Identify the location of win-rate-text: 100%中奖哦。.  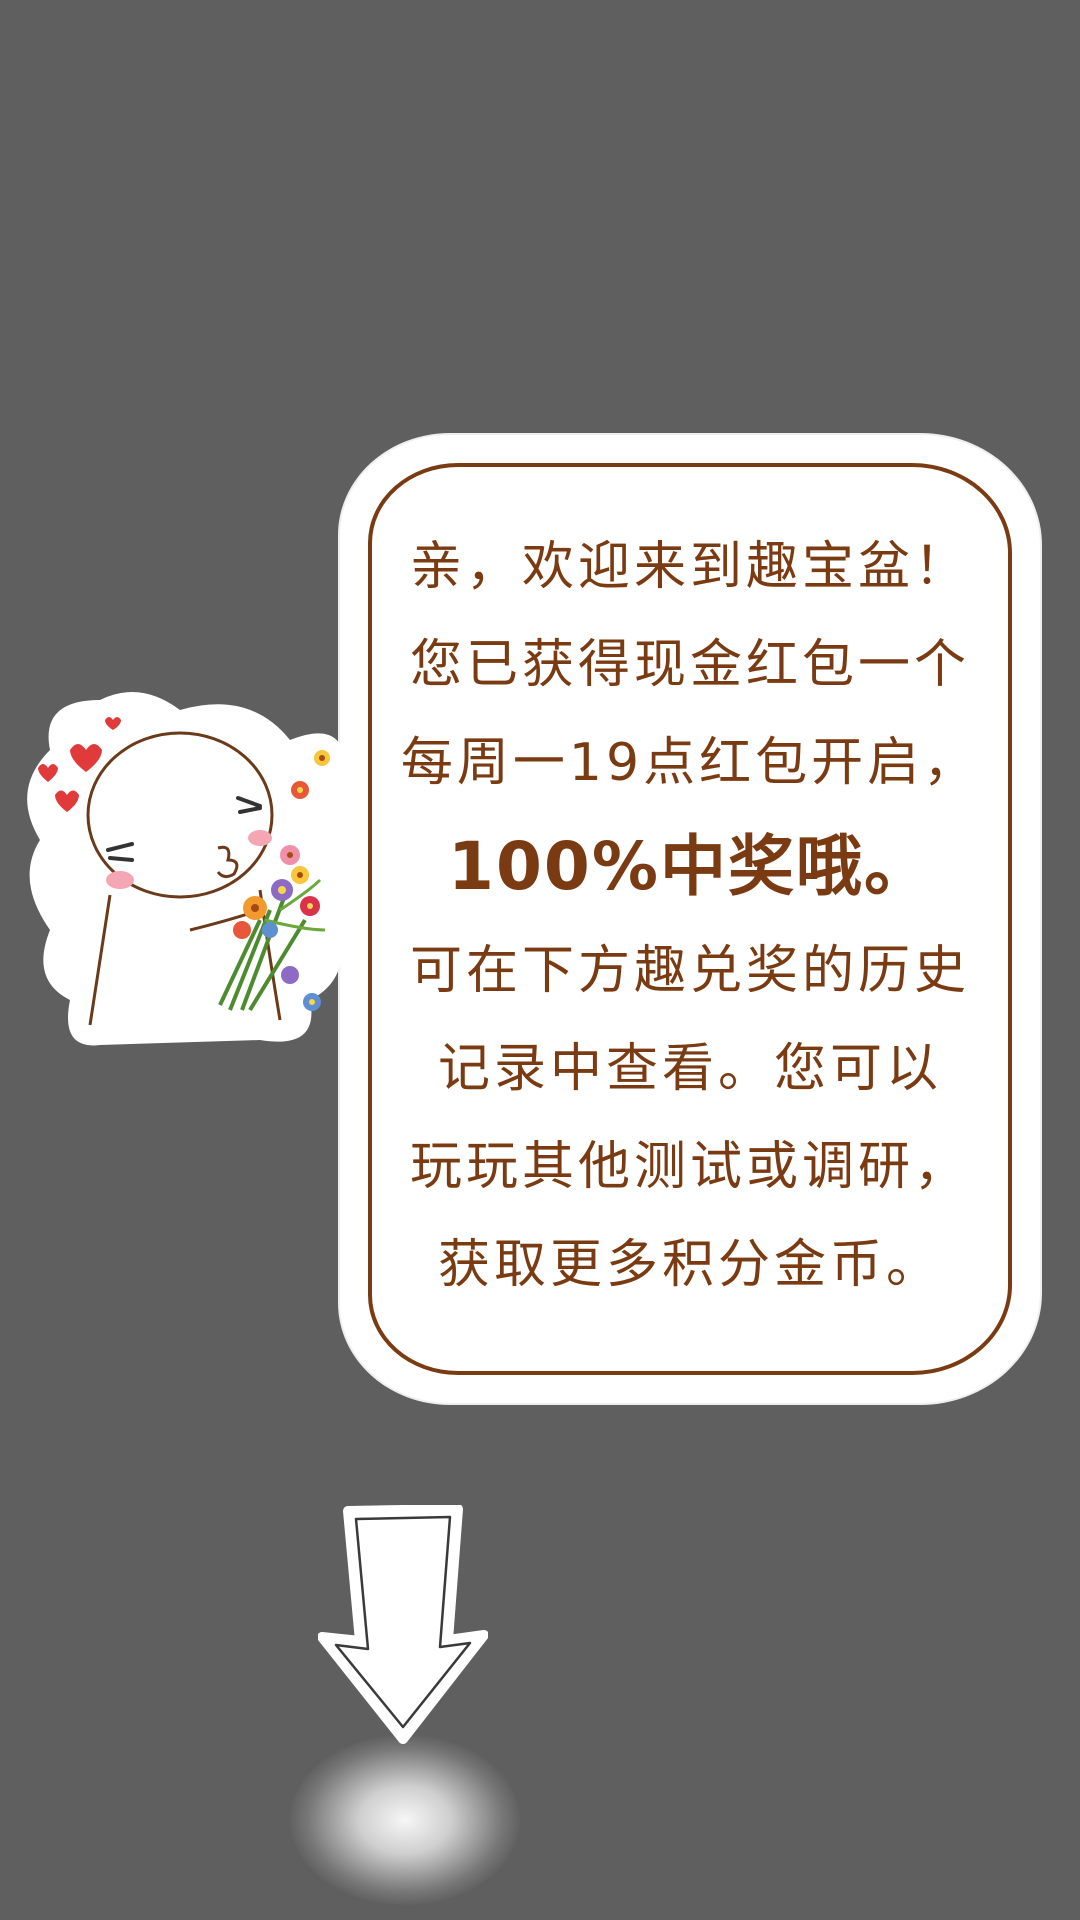
(690, 866).